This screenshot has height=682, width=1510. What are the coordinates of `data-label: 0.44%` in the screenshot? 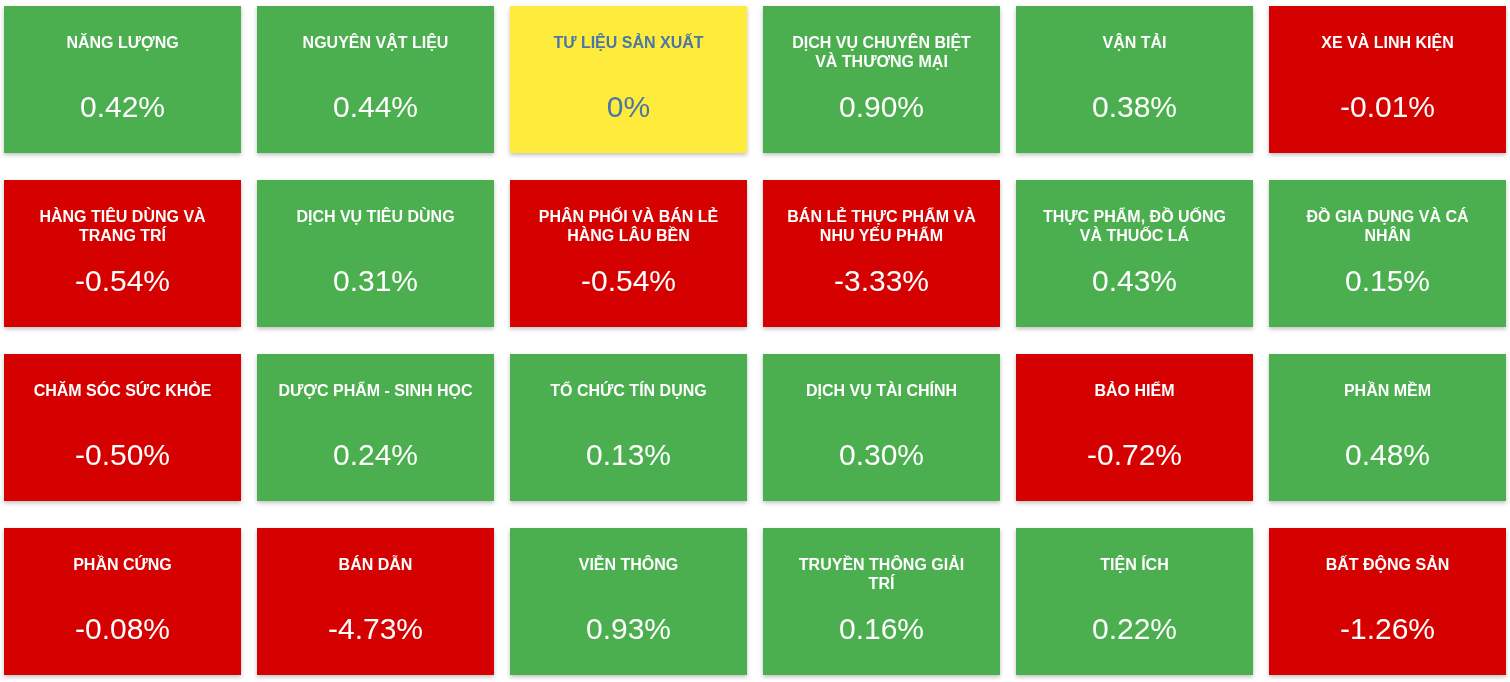 It's located at (375, 106).